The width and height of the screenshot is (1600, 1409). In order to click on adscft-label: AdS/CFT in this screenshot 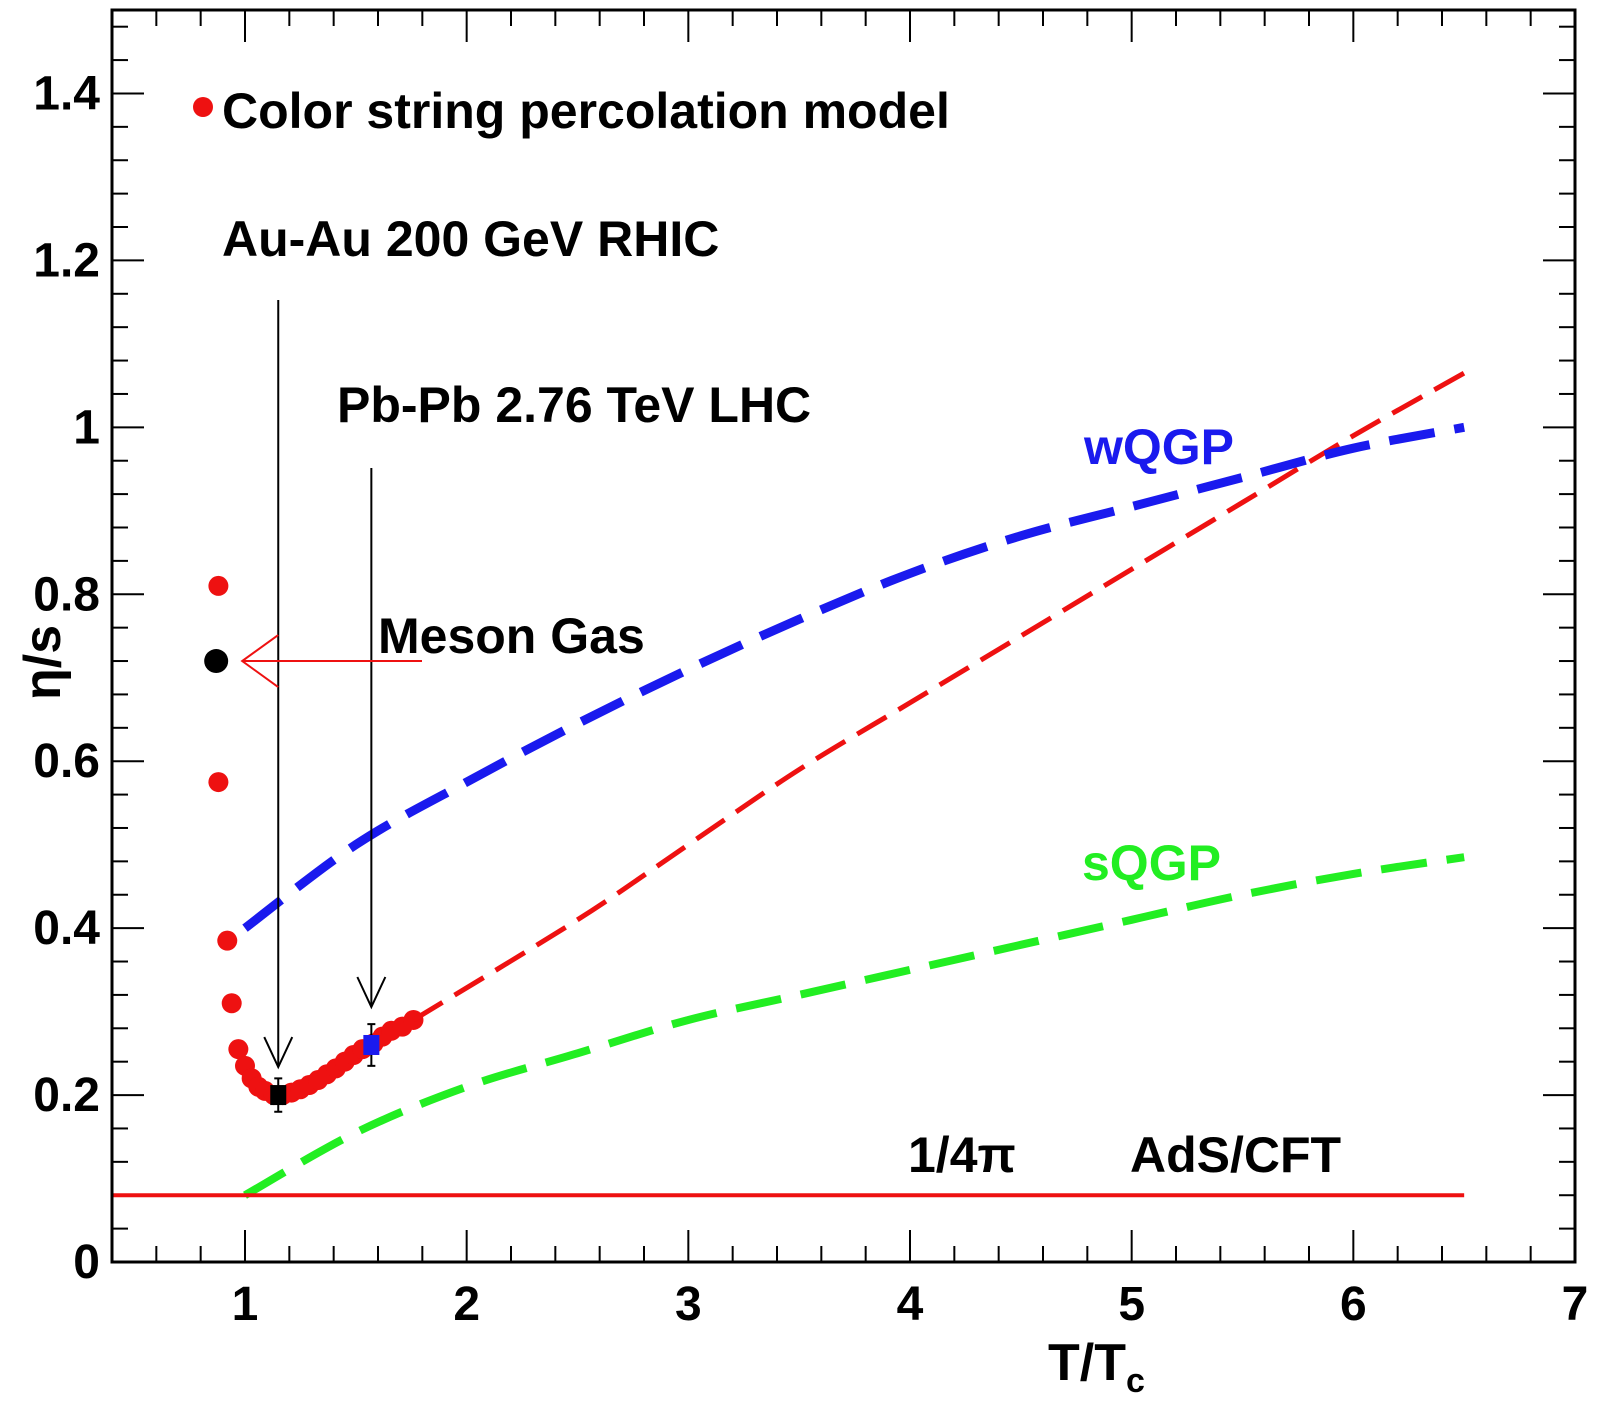, I will do `click(1235, 1155)`.